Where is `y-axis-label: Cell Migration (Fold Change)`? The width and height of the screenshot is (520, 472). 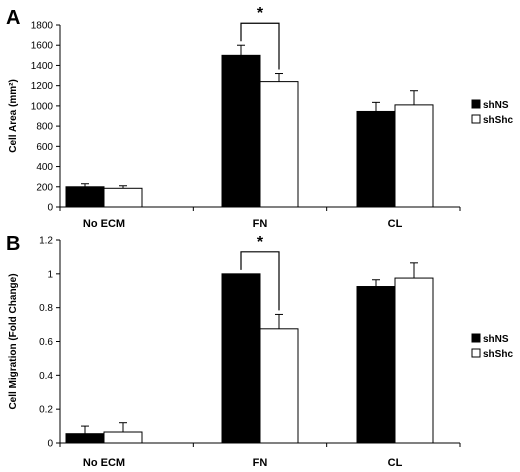
y-axis-label: Cell Migration (Fold Change) is located at coordinates (13, 341).